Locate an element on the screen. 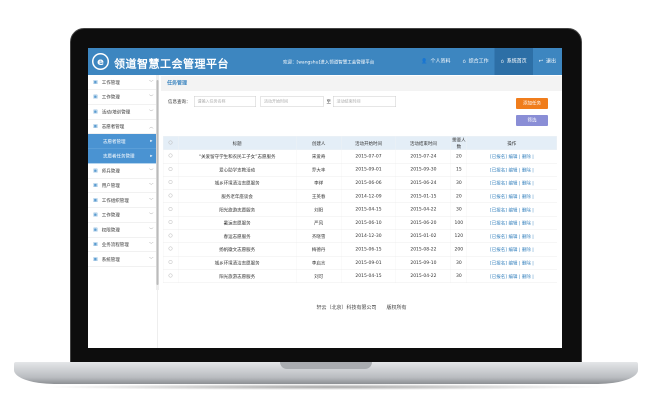  footer-copyright: 轩云（北京）科技有限公司 版权所有 is located at coordinates (361, 308).